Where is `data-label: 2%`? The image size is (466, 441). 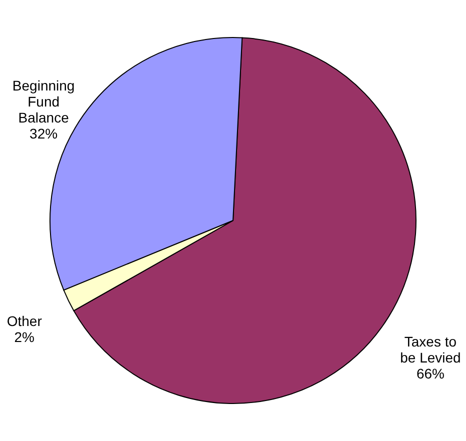 data-label: 2% is located at coordinates (24, 336).